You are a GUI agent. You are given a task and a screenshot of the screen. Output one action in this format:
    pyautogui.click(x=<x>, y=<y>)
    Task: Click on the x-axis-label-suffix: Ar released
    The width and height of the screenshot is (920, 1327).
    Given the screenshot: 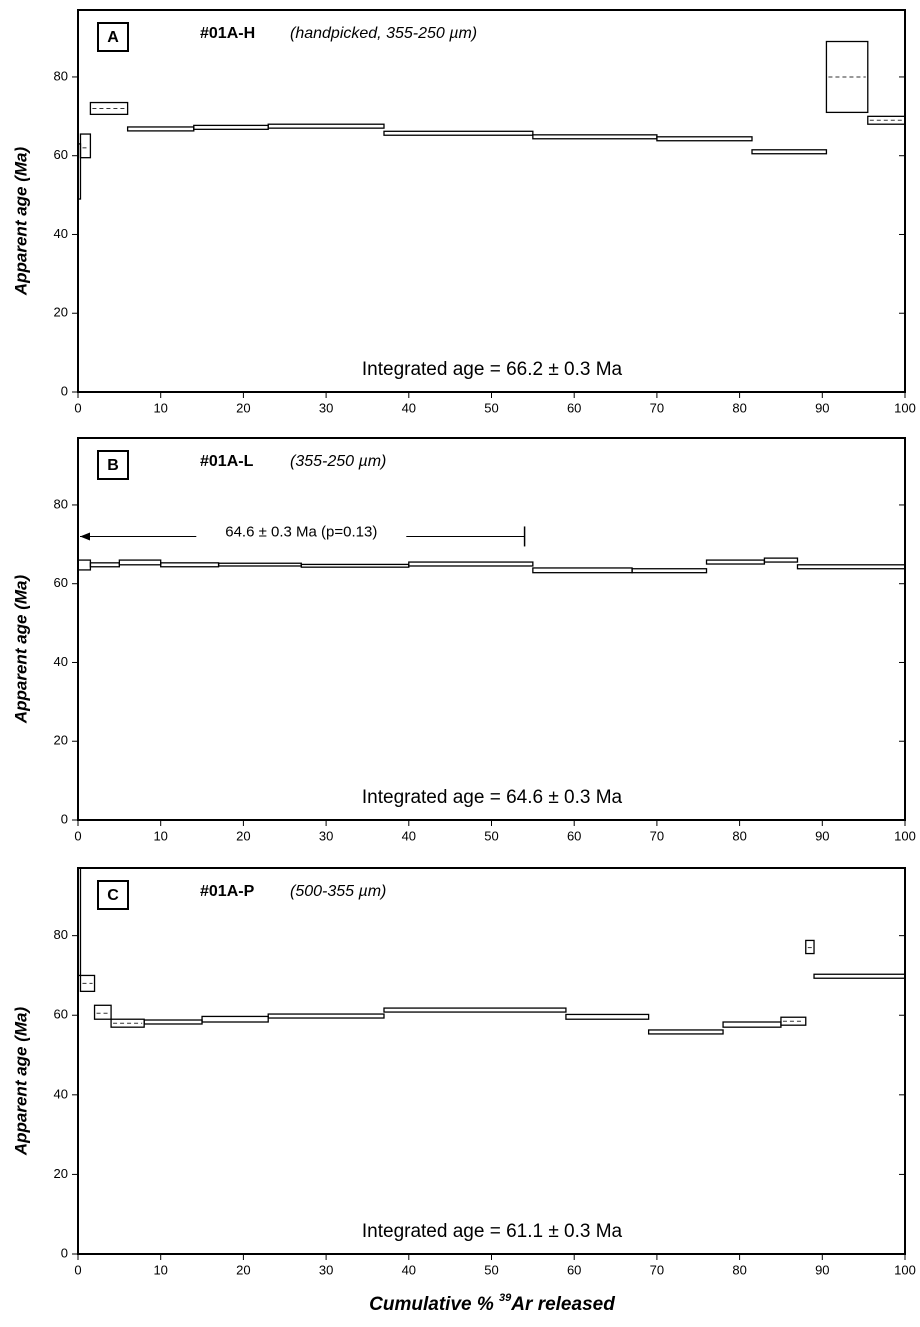 What is the action you would take?
    pyautogui.click(x=562, y=1304)
    